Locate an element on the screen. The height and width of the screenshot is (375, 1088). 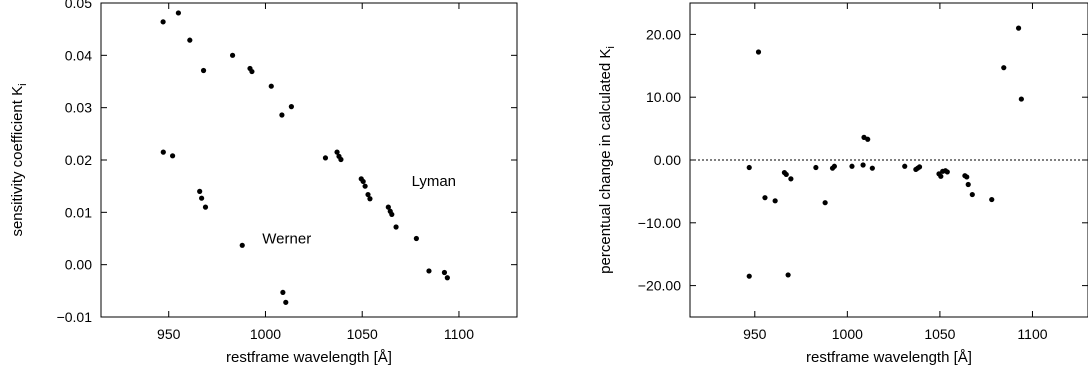
y-tick-label: 10.00 is located at coordinates (663, 97).